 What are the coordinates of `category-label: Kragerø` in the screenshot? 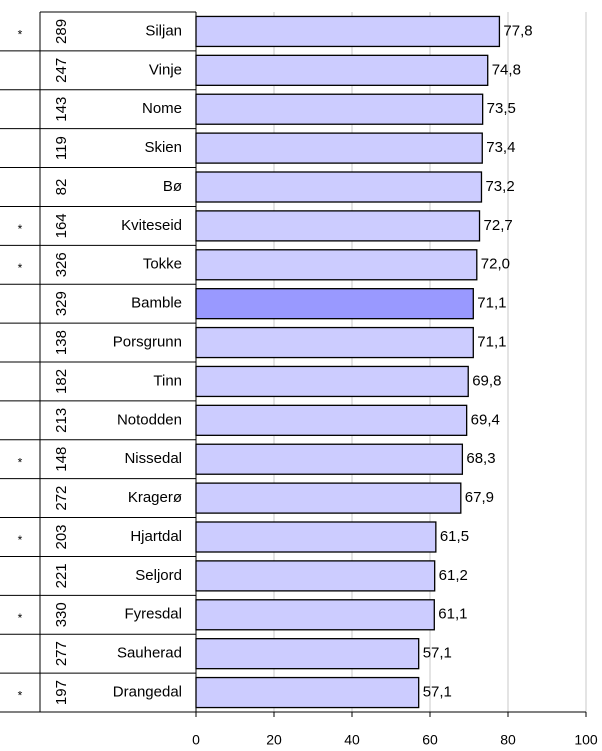 It's located at (155, 497).